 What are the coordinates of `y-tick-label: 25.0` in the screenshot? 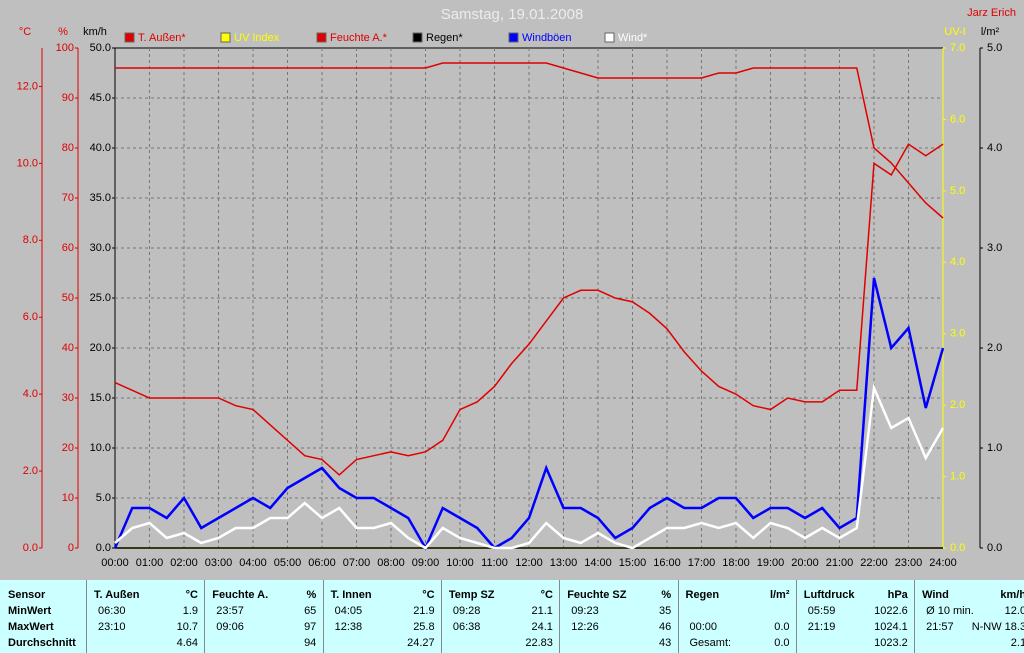 It's located at (100, 298).